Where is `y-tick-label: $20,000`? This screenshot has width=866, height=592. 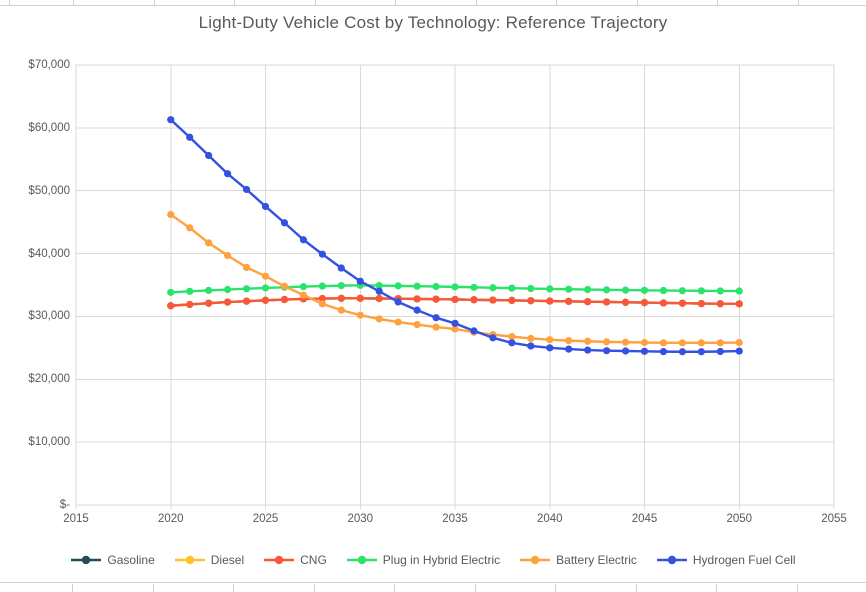
y-tick-label: $20,000 is located at coordinates (49, 379).